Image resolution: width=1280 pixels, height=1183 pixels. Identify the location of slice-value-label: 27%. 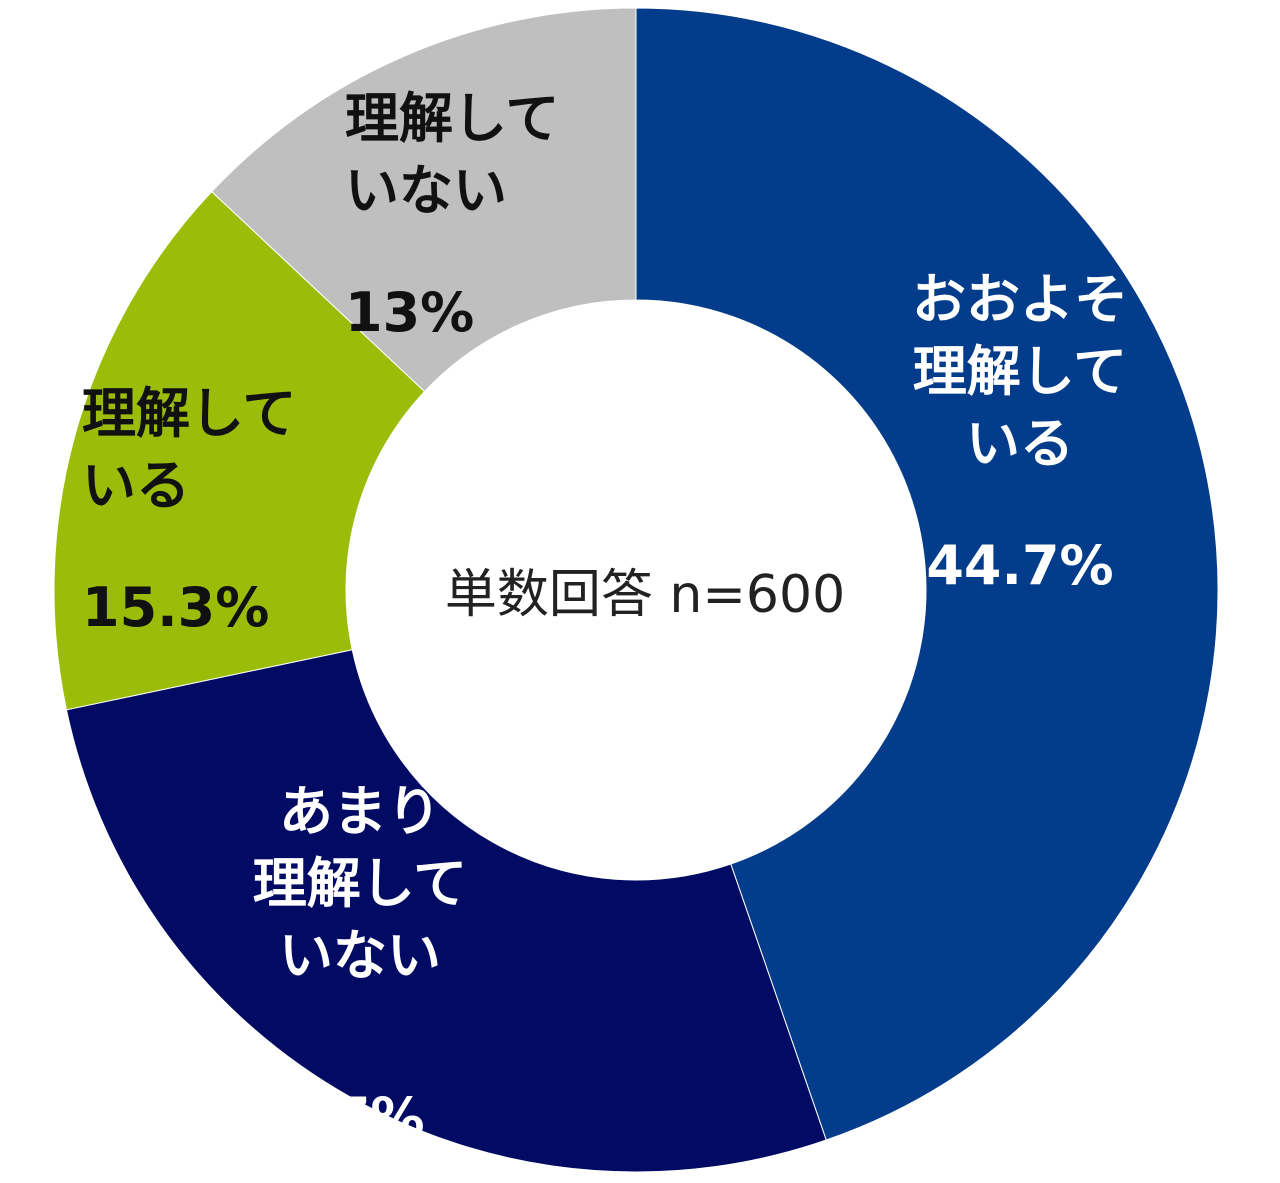
(359, 1117).